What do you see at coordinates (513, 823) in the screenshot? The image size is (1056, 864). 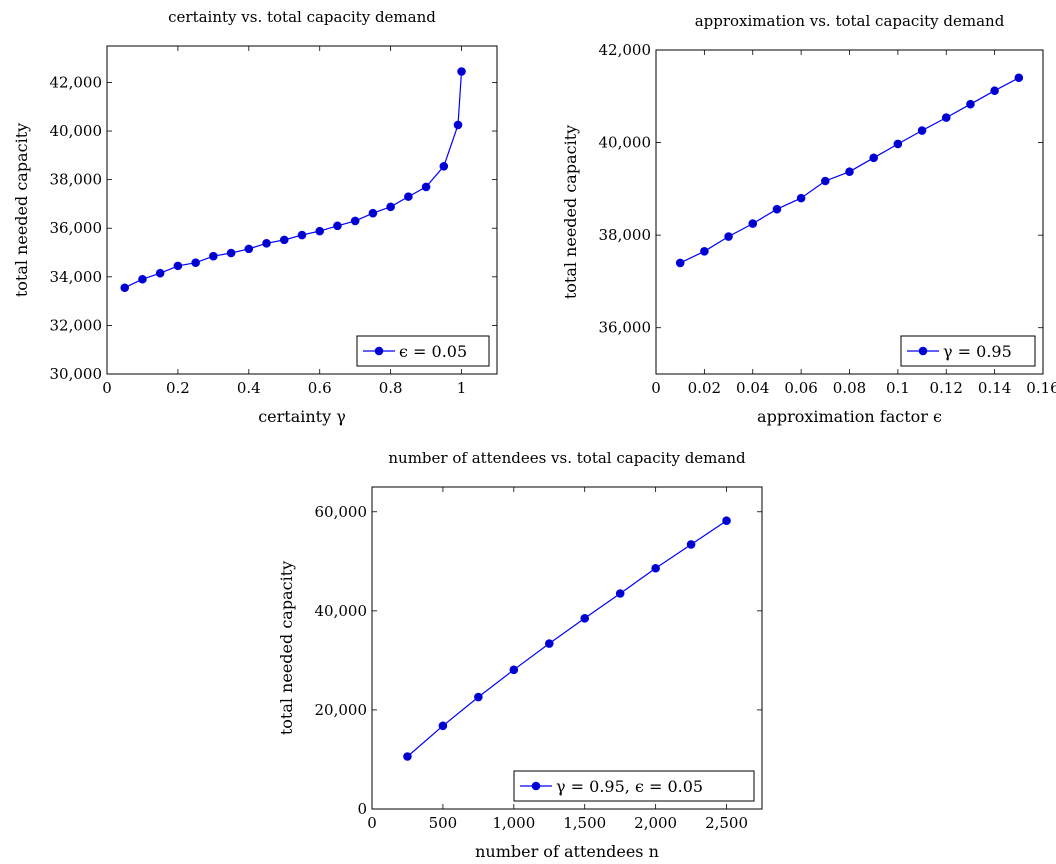 I see `x-tick-label: 1,000` at bounding box center [513, 823].